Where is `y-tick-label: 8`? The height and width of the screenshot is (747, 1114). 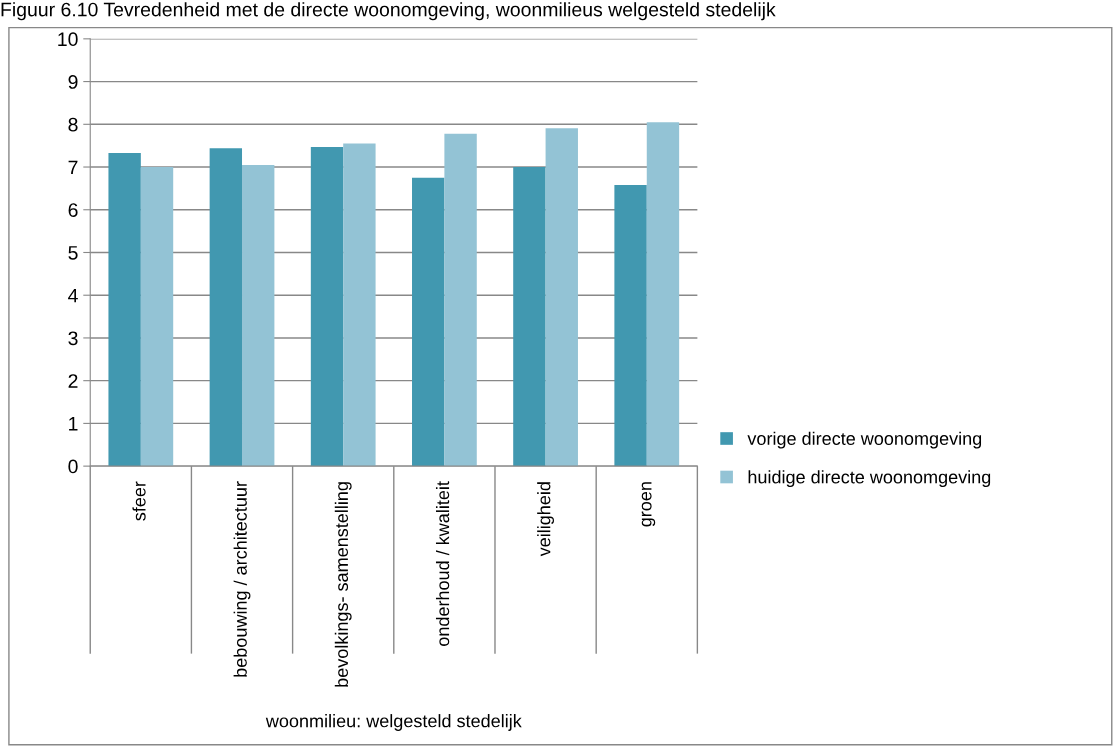
y-tick-label: 8 is located at coordinates (73, 124).